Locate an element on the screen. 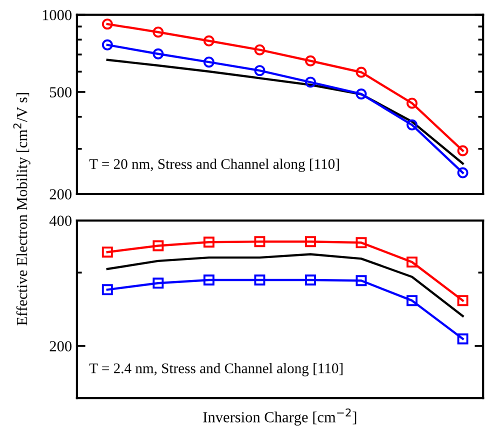 This screenshot has width=487, height=435. x-axis-title: Inversion Charge [cm$^{−2}$] is located at coordinates (279, 417).